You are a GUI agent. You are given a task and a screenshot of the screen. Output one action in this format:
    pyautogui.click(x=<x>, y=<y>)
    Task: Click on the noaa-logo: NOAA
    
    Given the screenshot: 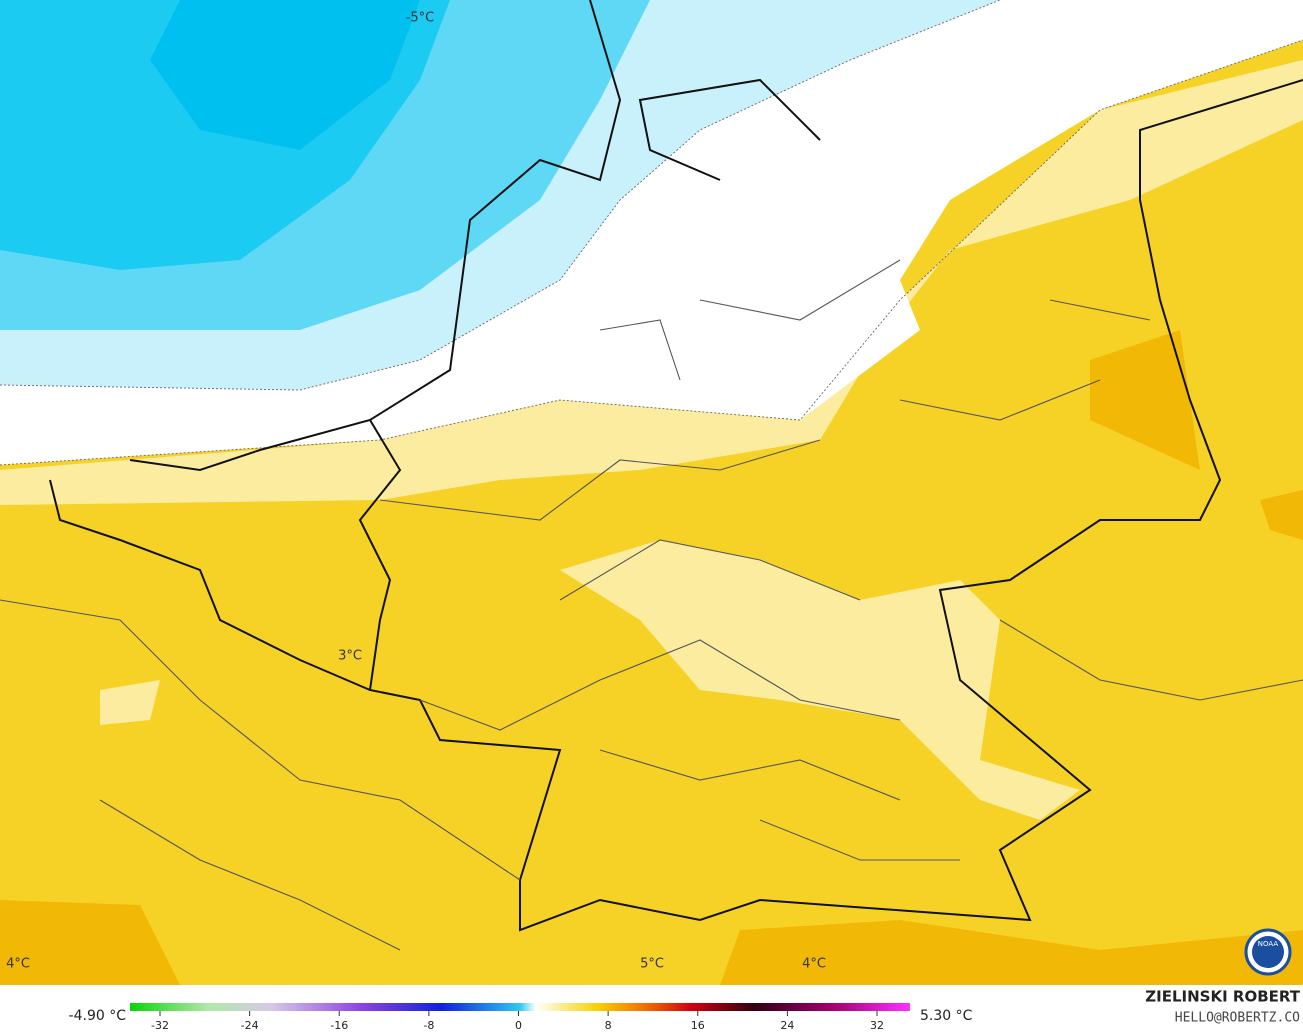 What is the action you would take?
    pyautogui.click(x=1268, y=952)
    